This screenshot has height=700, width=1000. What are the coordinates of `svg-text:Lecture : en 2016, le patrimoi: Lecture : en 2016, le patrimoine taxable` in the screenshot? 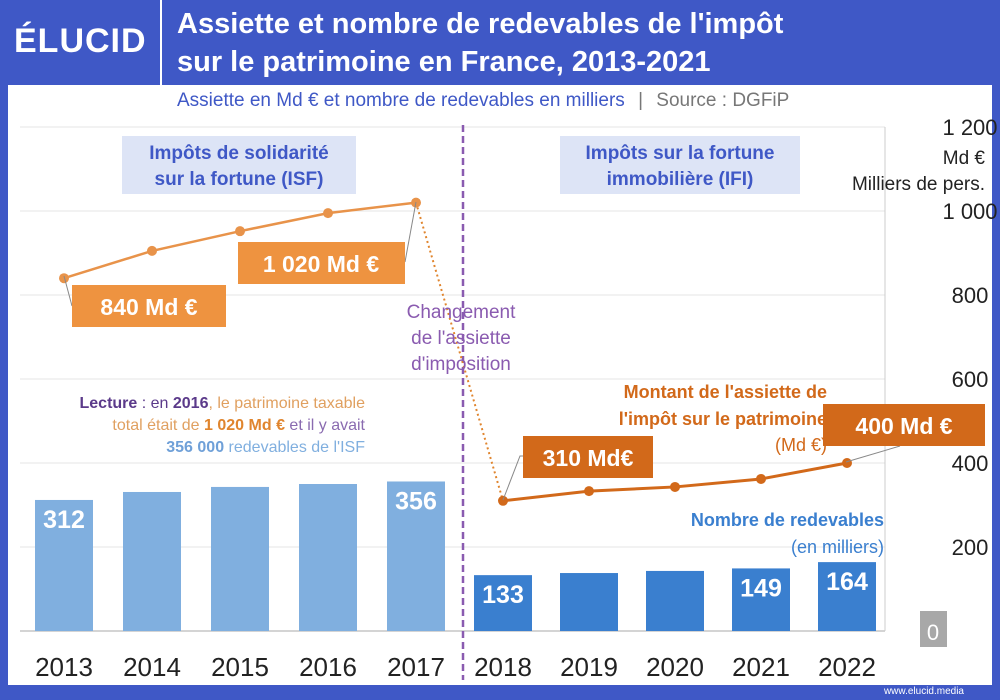 It's located at (223, 403).